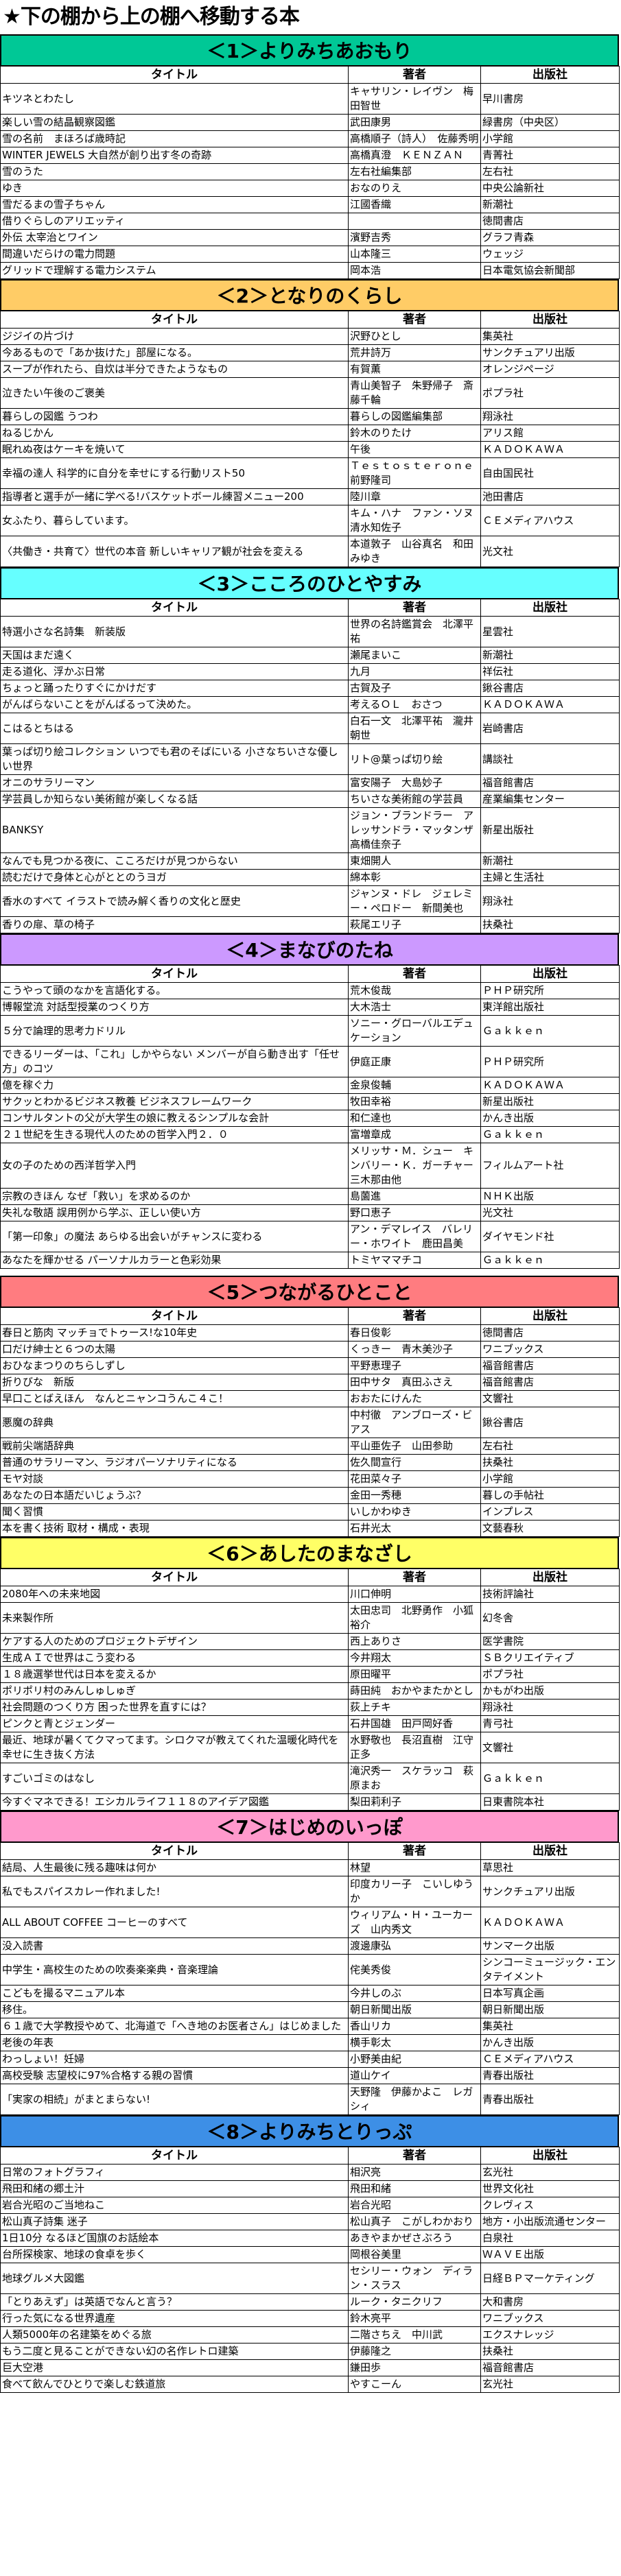 This screenshot has width=621, height=2576. I want to click on book-author: セシリー・ウォン ディラン・スラス, so click(415, 2278).